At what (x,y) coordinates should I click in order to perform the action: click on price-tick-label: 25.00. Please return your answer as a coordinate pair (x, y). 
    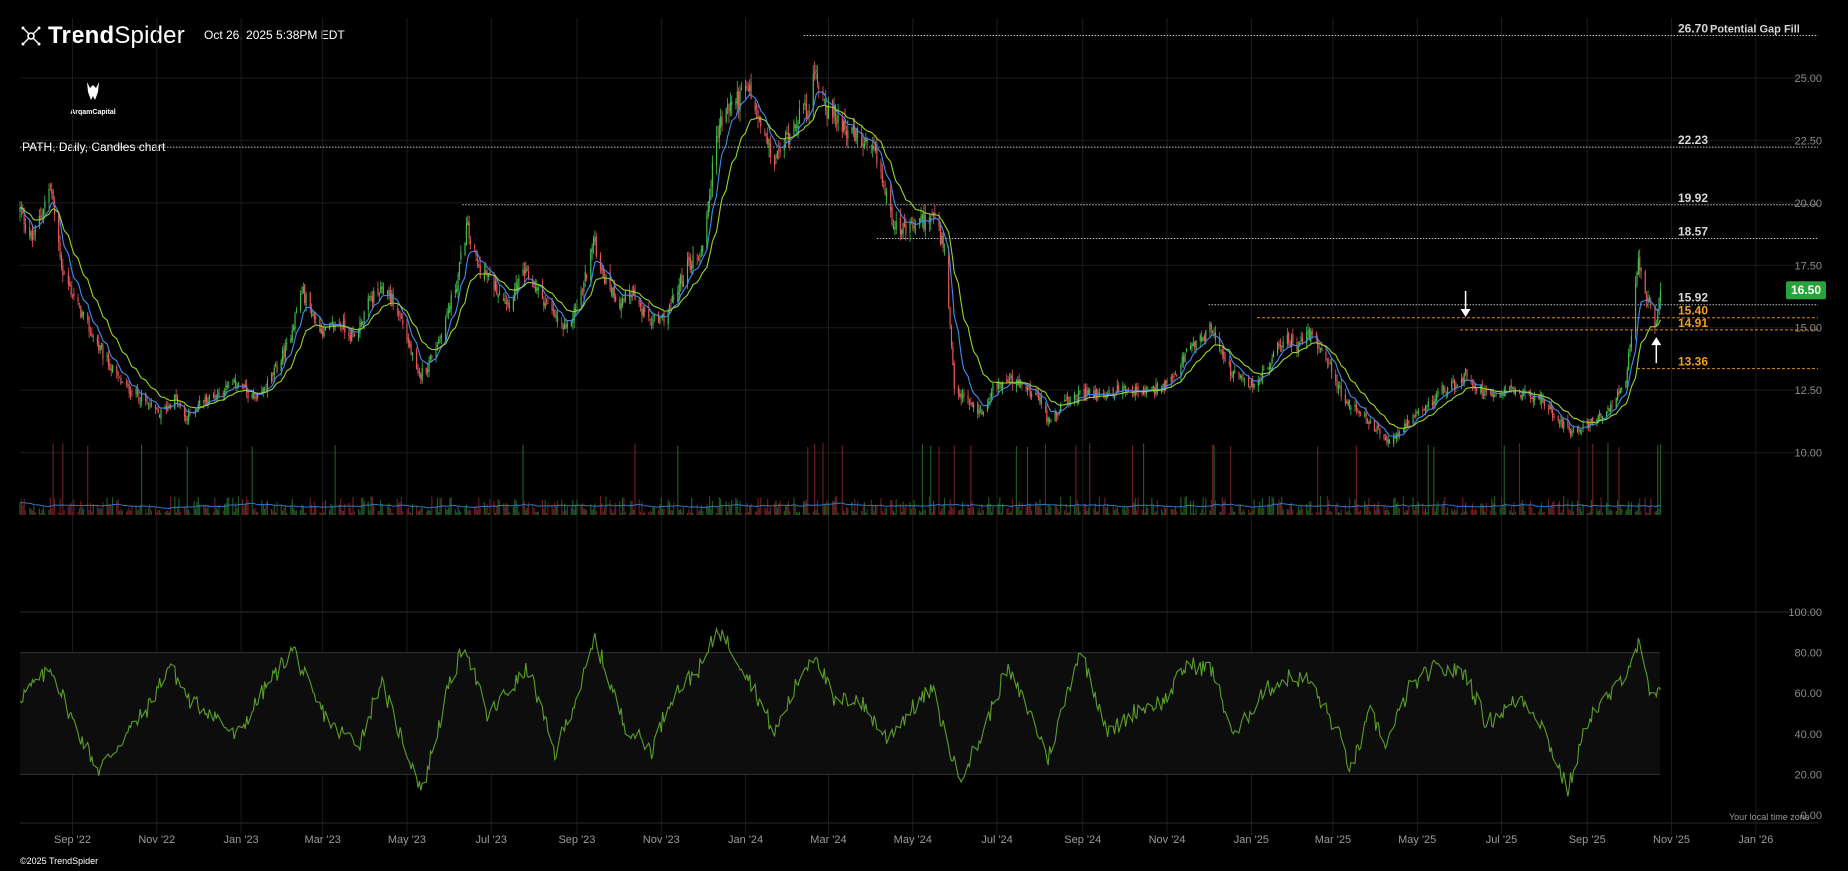
    Looking at the image, I should click on (1808, 79).